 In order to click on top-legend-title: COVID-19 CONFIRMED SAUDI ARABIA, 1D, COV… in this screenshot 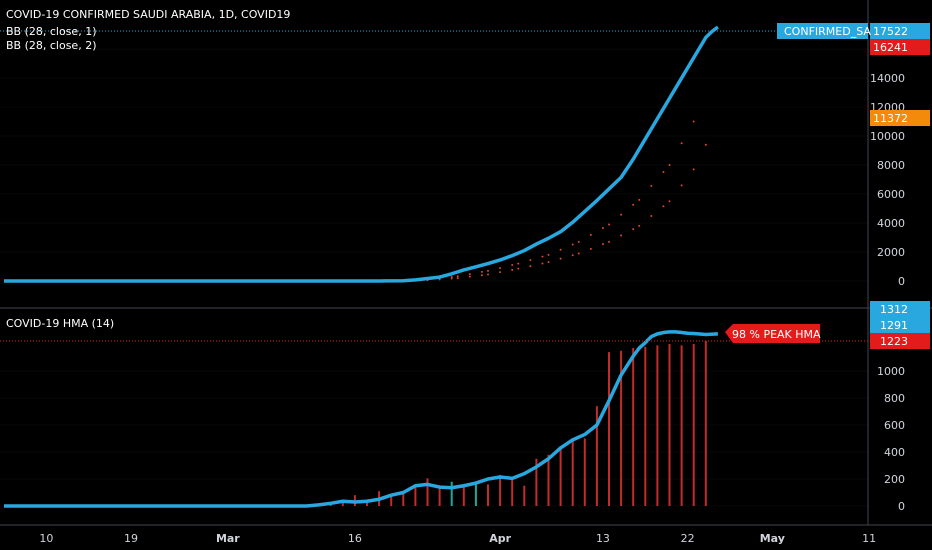, I will do `click(148, 14)`.